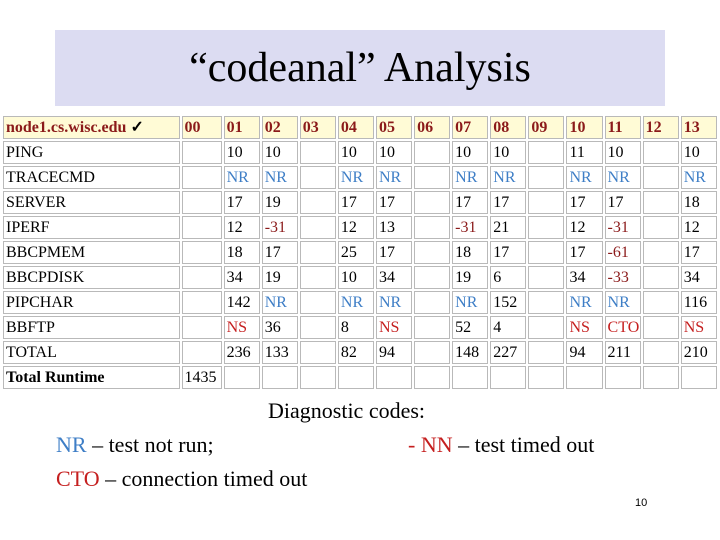  What do you see at coordinates (91, 277) in the screenshot?
I see `row-label: BBCPDISK` at bounding box center [91, 277].